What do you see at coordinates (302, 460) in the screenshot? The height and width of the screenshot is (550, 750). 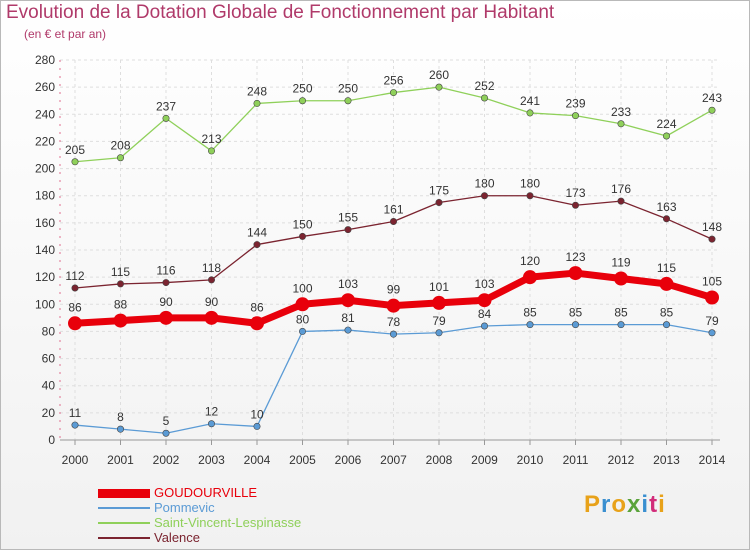 I see `x-tick-label: 2005` at bounding box center [302, 460].